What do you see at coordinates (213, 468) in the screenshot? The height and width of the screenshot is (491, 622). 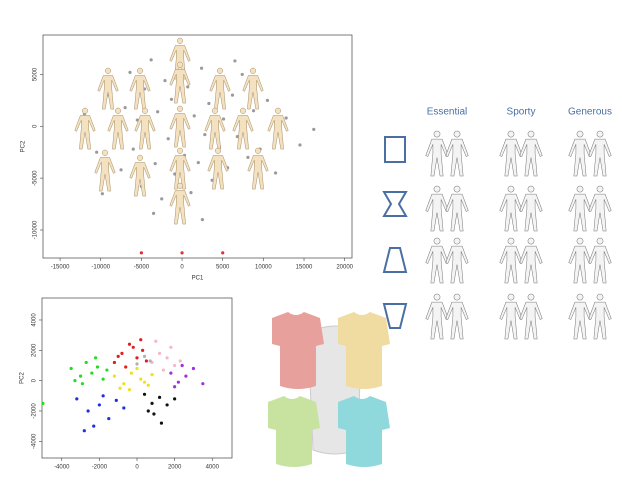 I see `x-tick-label: 4000` at bounding box center [213, 468].